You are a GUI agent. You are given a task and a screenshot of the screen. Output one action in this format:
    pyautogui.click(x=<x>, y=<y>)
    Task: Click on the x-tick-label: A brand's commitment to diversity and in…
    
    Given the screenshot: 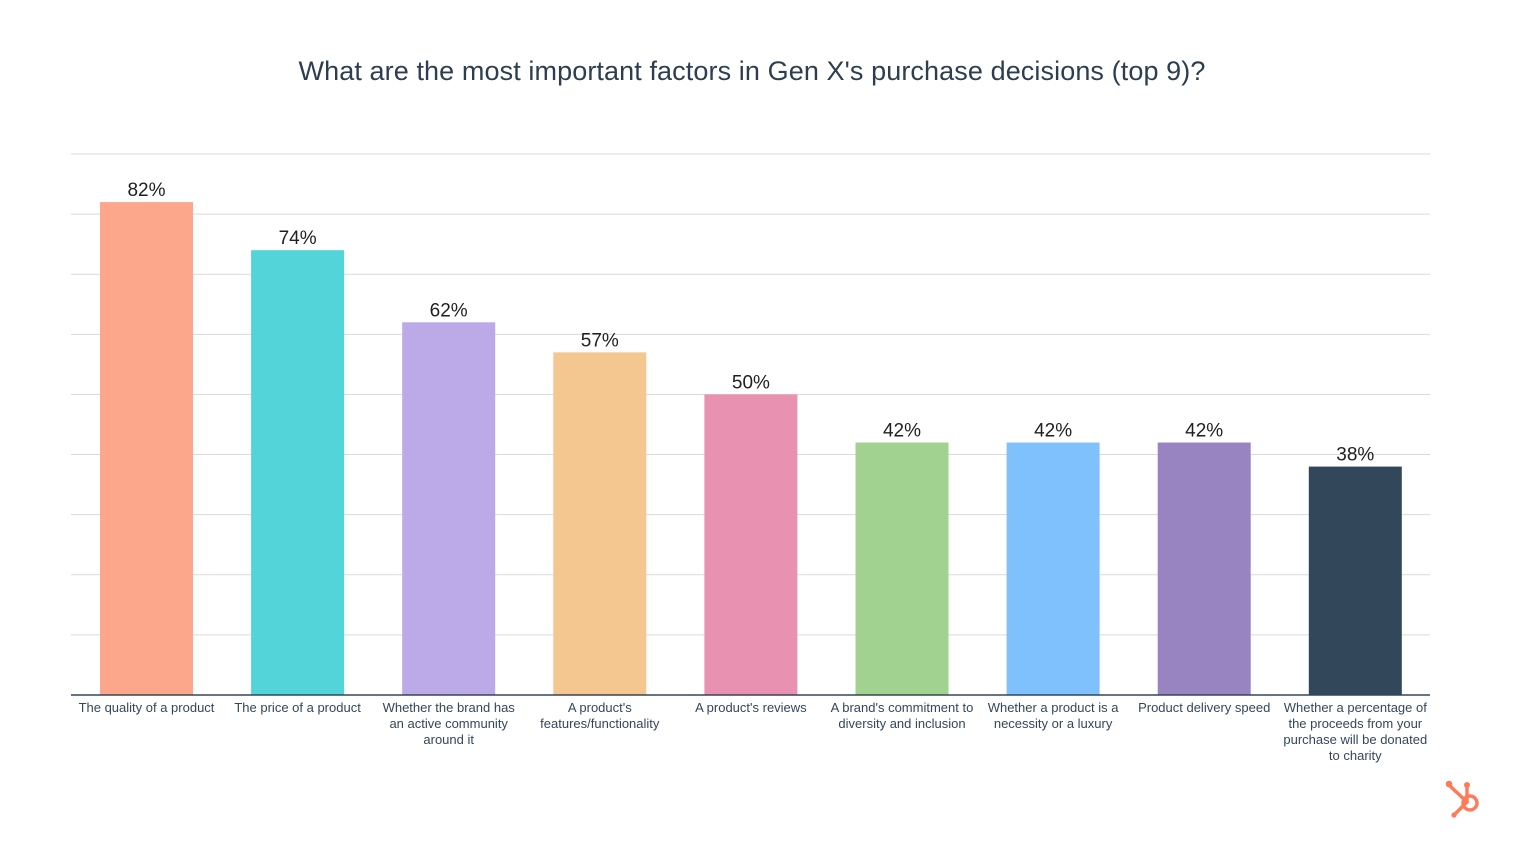 What is the action you would take?
    pyautogui.click(x=902, y=715)
    